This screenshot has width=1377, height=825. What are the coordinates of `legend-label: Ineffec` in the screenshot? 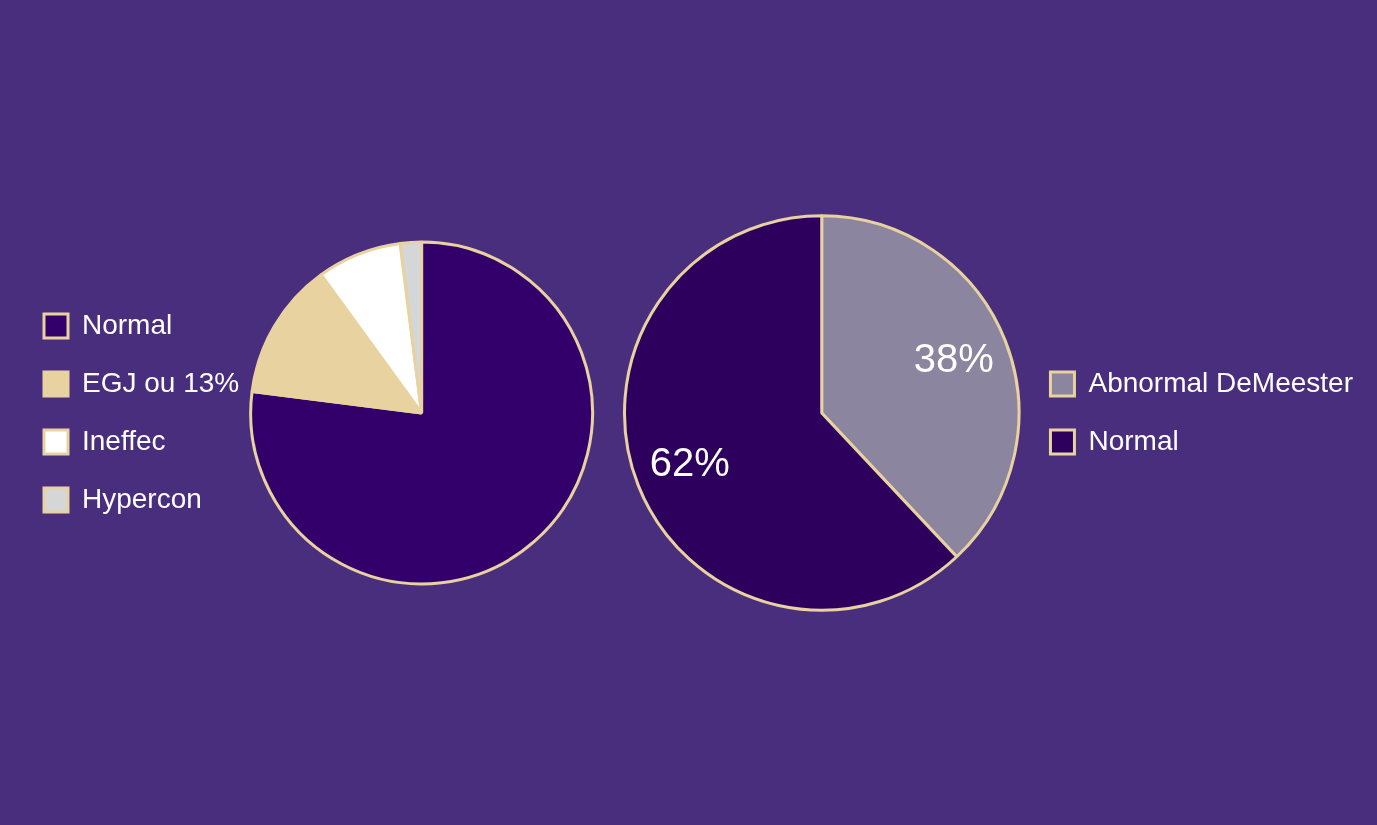 It's located at (124, 440).